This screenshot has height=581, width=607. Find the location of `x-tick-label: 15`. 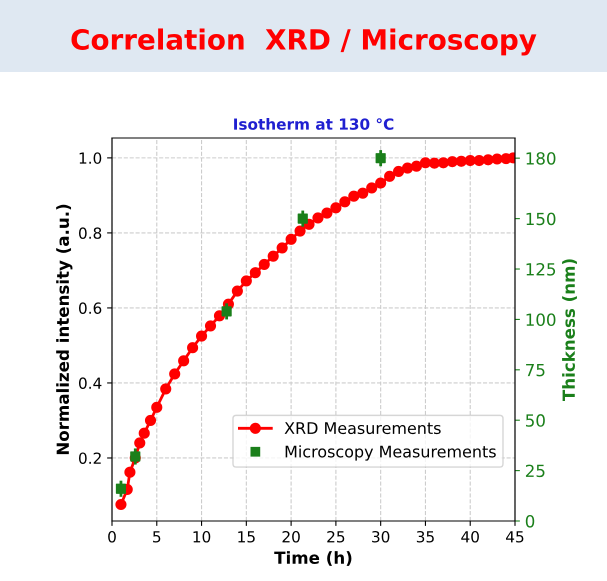

x-tick-label: 15 is located at coordinates (246, 537).